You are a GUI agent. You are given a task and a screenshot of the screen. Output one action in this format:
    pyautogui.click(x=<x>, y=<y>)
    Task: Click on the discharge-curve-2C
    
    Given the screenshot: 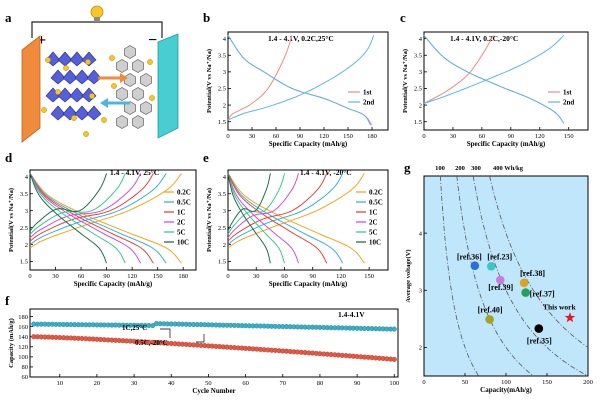 What is the action you would take?
    pyautogui.click(x=263, y=218)
    